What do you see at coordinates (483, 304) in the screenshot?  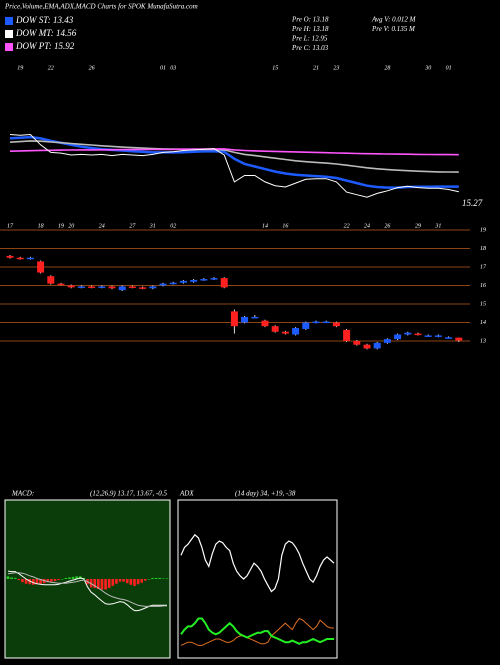 I see `y-tick-label: 15` at bounding box center [483, 304].